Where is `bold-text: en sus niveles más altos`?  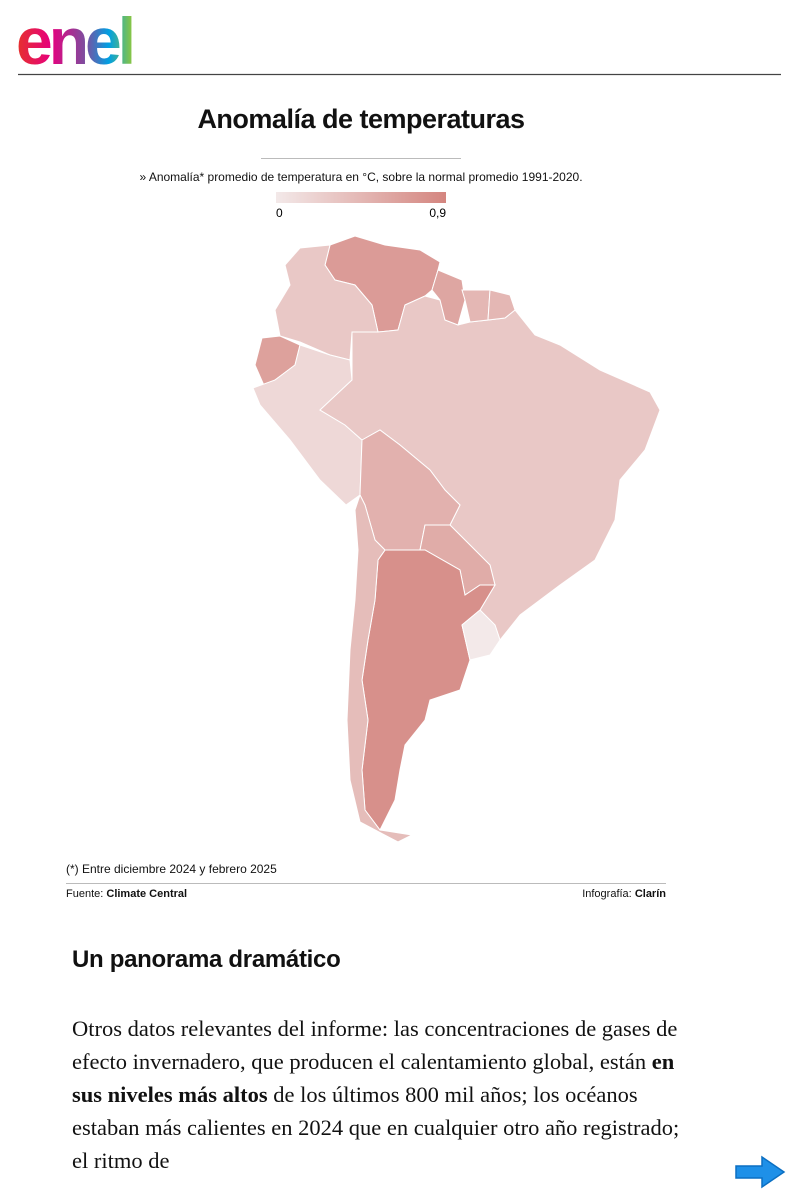
bold-text: en sus niveles más altos is located at coordinates (373, 1078).